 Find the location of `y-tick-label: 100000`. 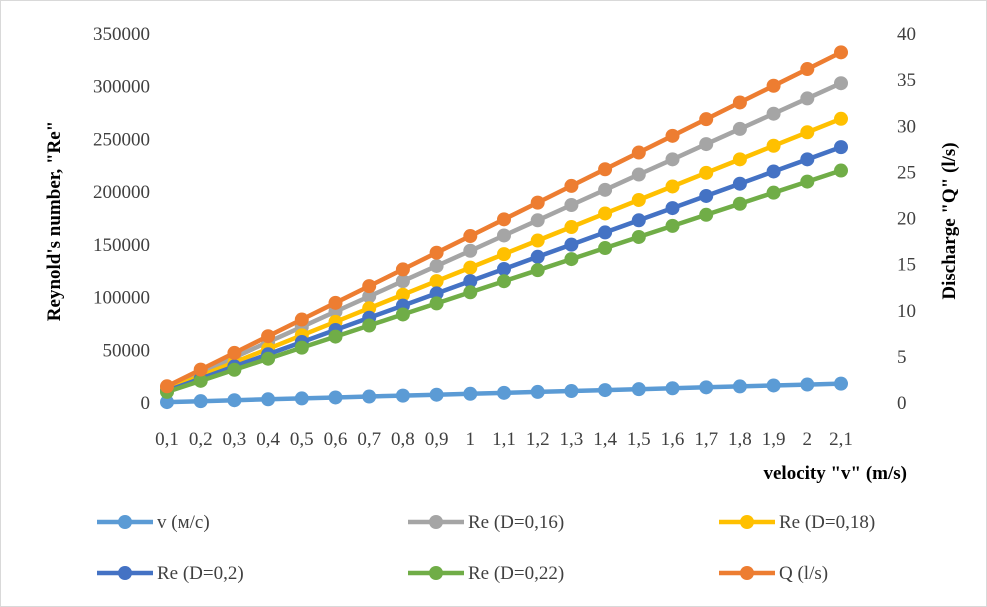

y-tick-label: 100000 is located at coordinates (121, 298).